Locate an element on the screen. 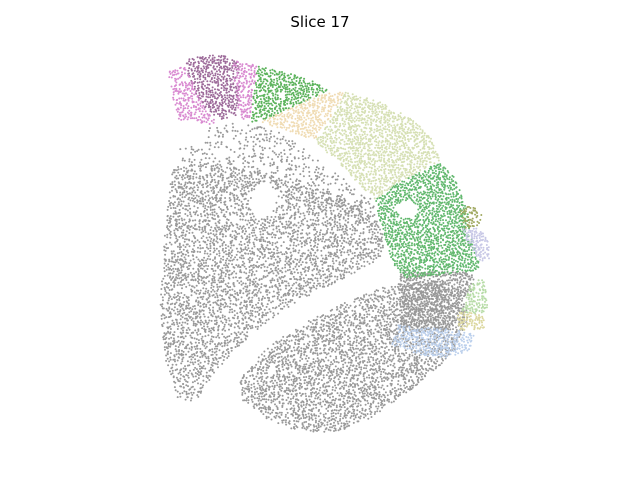 This screenshot has height=480, width=640. region-background-tissue is located at coordinates (354, 356).